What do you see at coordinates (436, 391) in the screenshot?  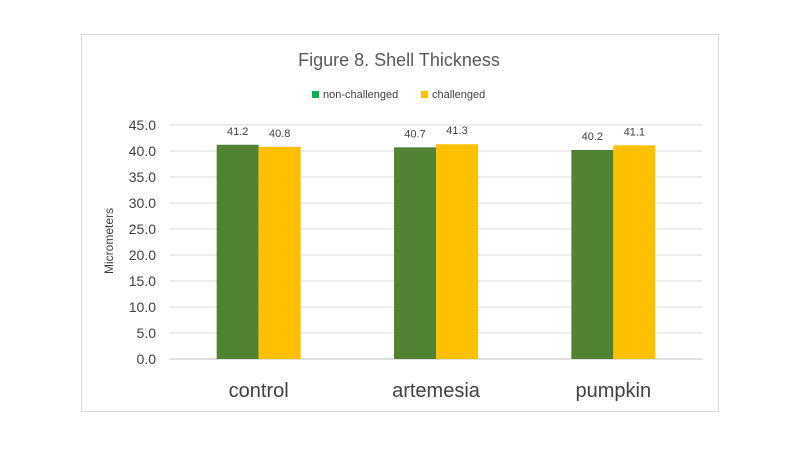 I see `x-category-label: artemesia` at bounding box center [436, 391].